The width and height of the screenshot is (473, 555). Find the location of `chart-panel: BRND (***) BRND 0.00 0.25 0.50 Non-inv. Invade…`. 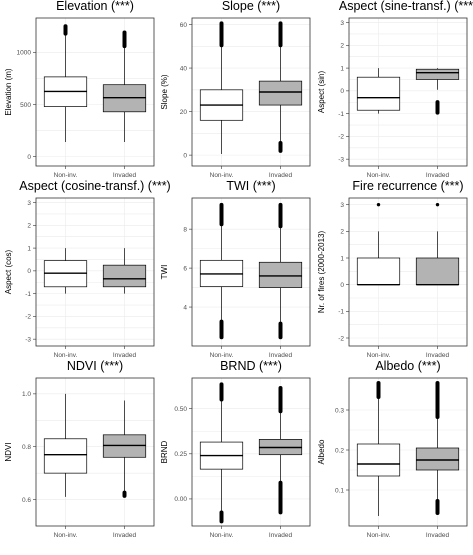

chart-panel: BRND (***) BRND 0.00 0.25 0.50 Non-inv. Invade… is located at coordinates (235, 449).